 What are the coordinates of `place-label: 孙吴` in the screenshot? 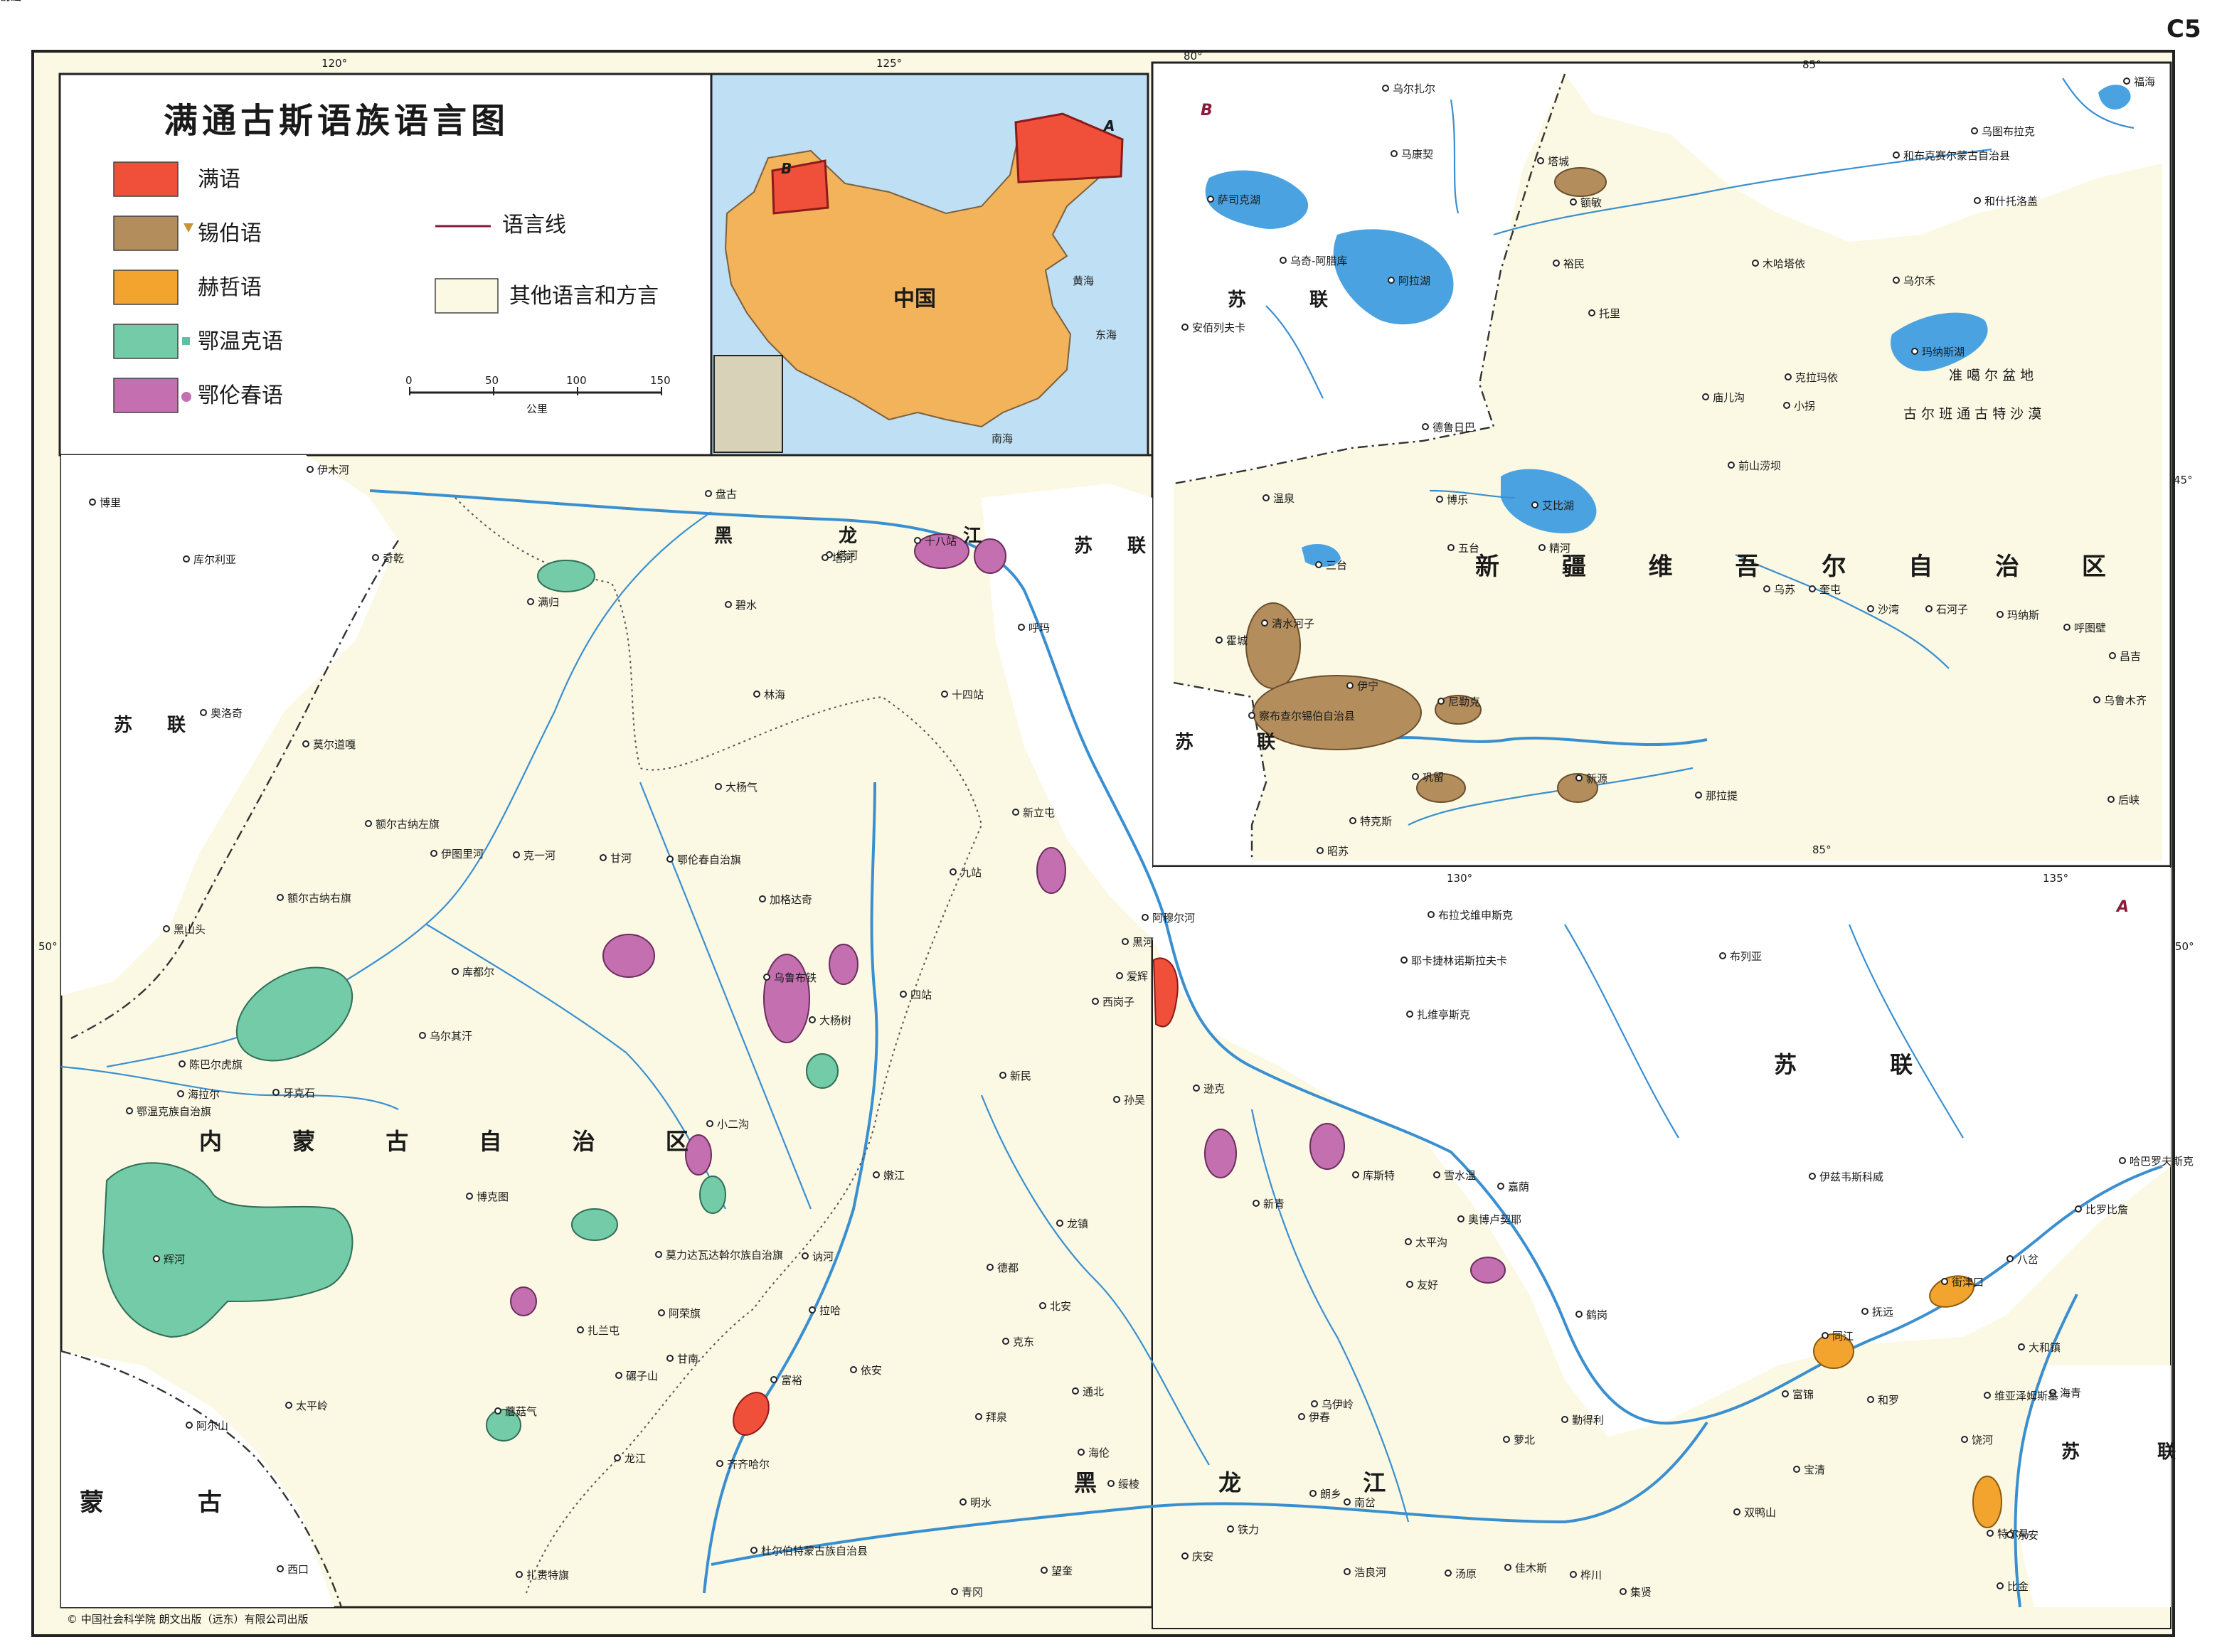 It's located at (1134, 1100).